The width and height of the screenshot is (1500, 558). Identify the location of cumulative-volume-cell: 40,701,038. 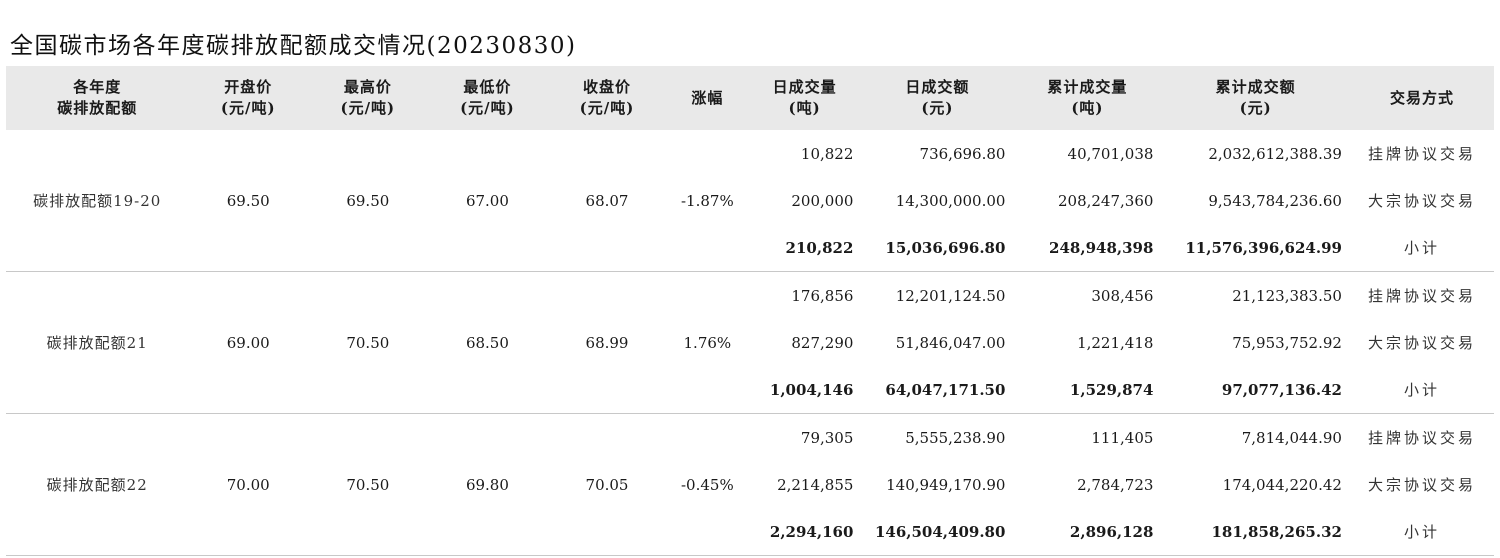
(1110, 153).